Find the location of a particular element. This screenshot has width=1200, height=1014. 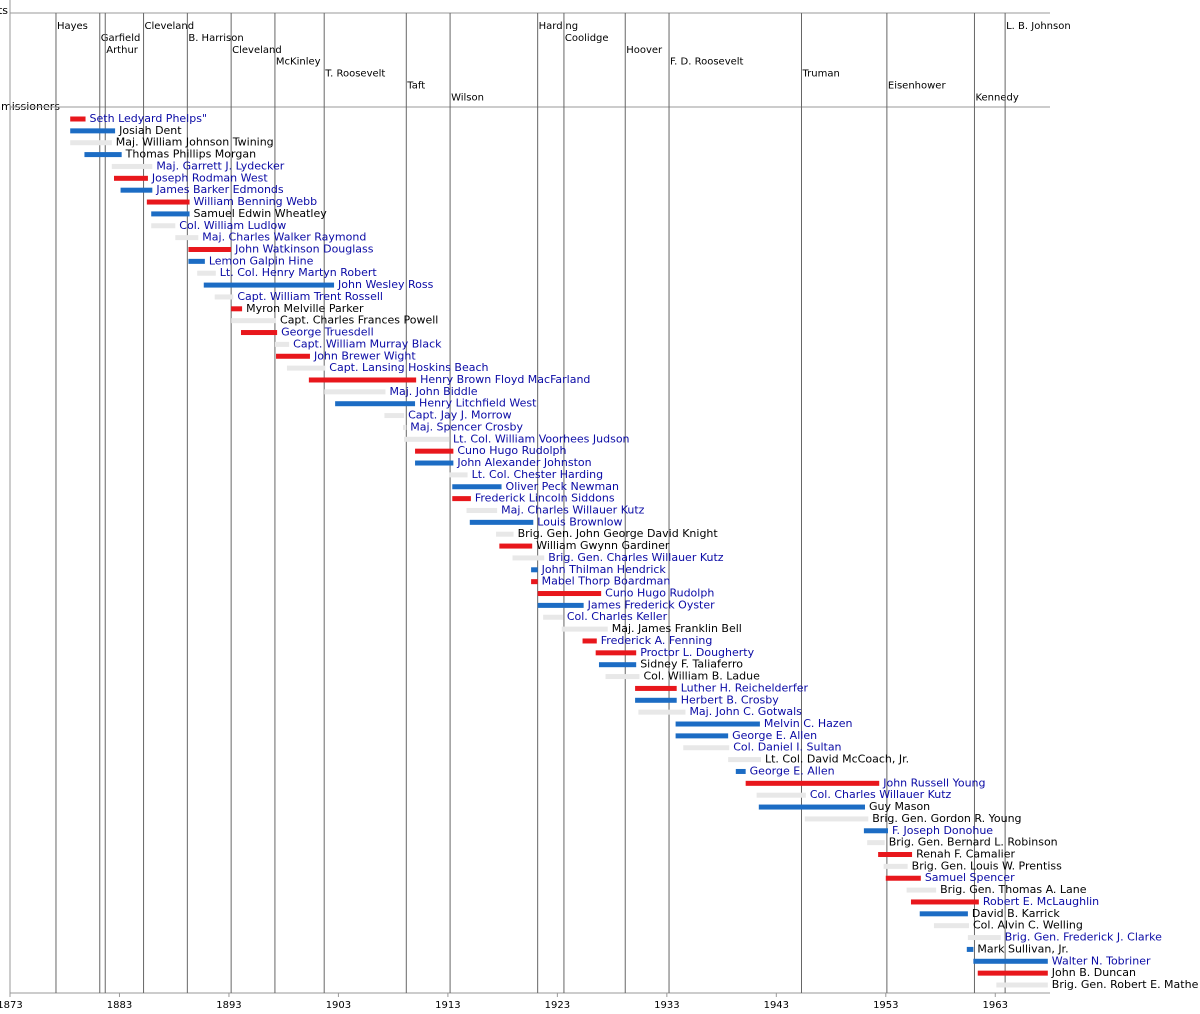

x-tick-label: 1963 is located at coordinates (995, 1005).